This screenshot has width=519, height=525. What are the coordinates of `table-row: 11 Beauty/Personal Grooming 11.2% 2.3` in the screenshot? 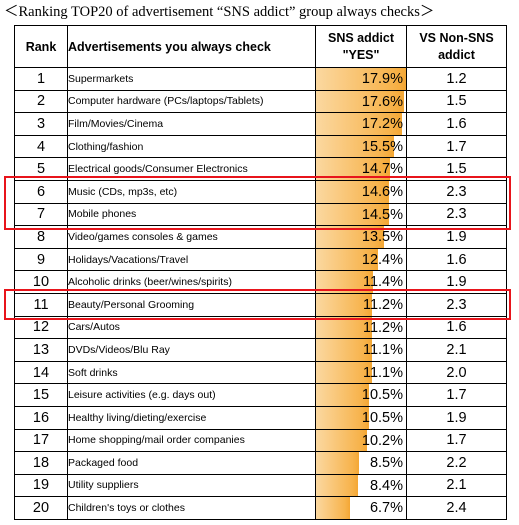 It's located at (260, 304).